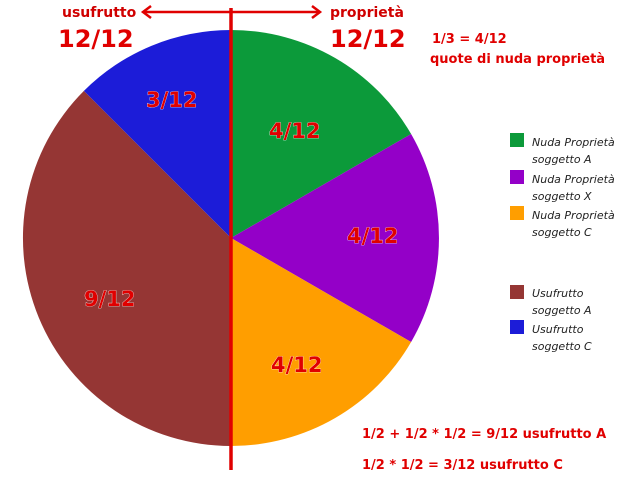 The height and width of the screenshot is (480, 630). I want to click on formula: 1/2 + 1/2 * 1/2 = 9/12 usufrutto A, so click(484, 434).